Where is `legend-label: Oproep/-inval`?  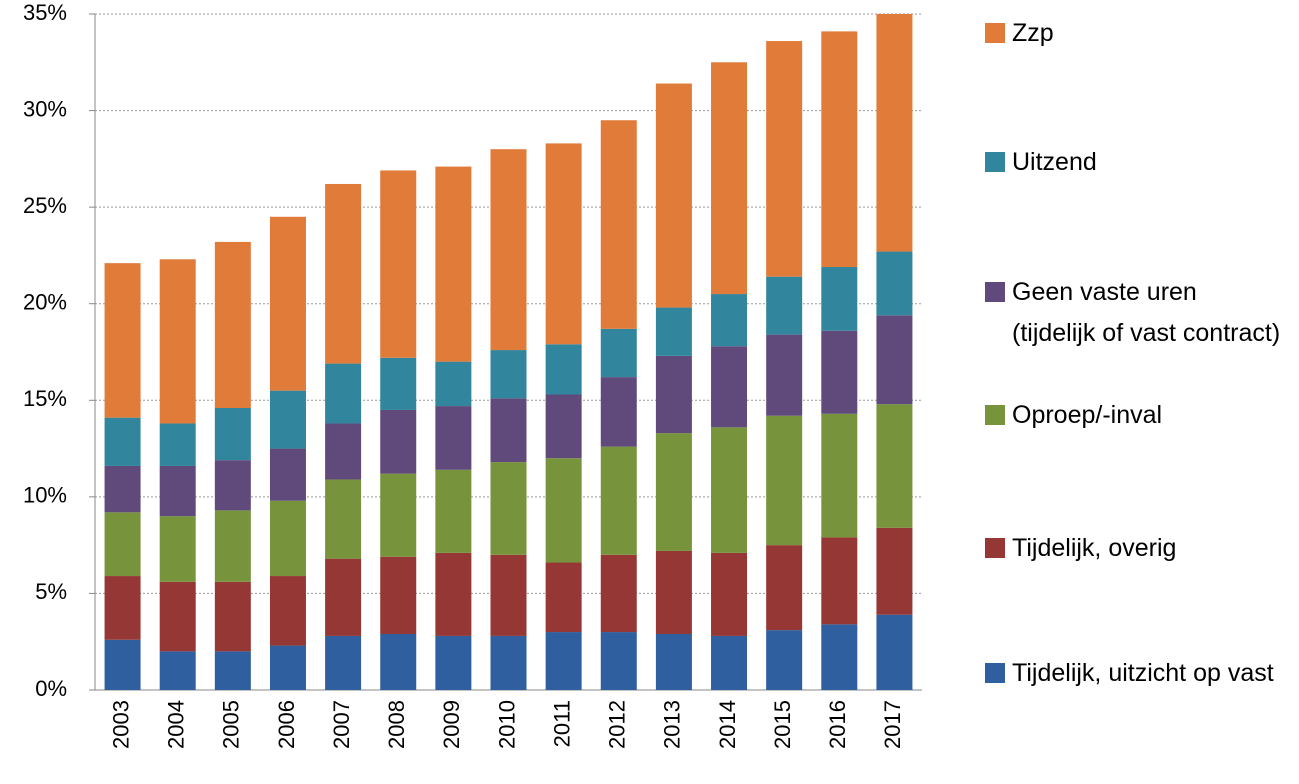
legend-label: Oproep/-inval is located at coordinates (1087, 415).